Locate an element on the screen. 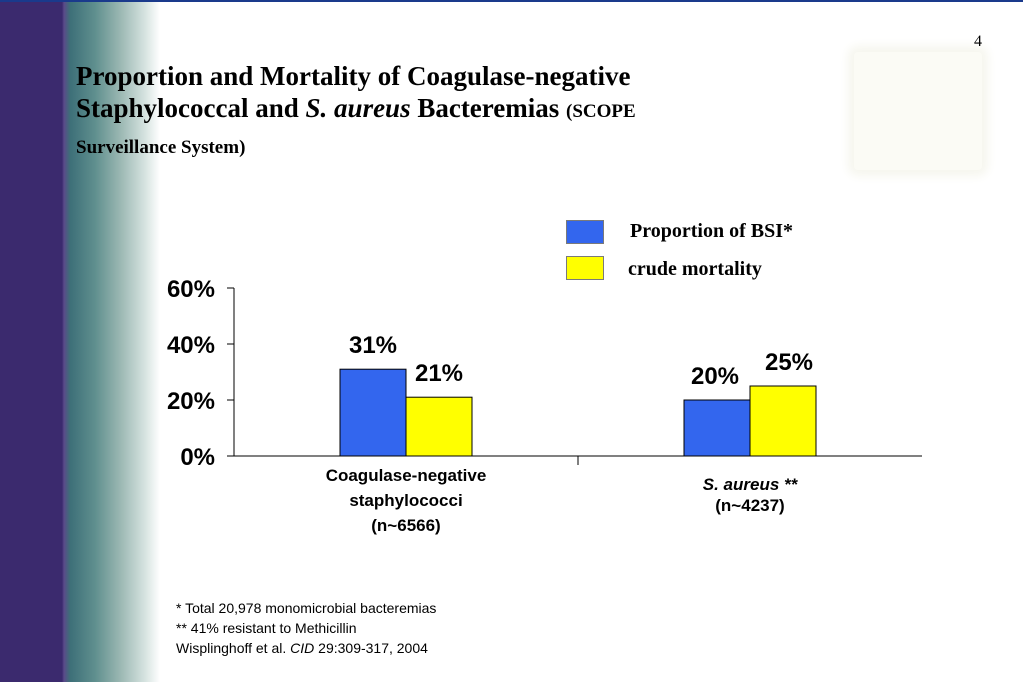 The image size is (1023, 682). legend-swatch-mortality is located at coordinates (585, 268).